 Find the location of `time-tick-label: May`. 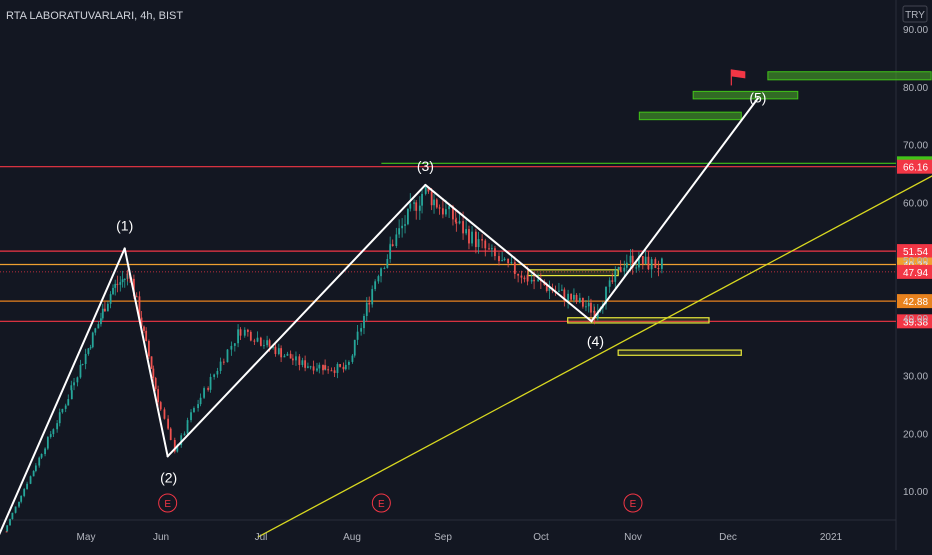

time-tick-label: May is located at coordinates (86, 537).